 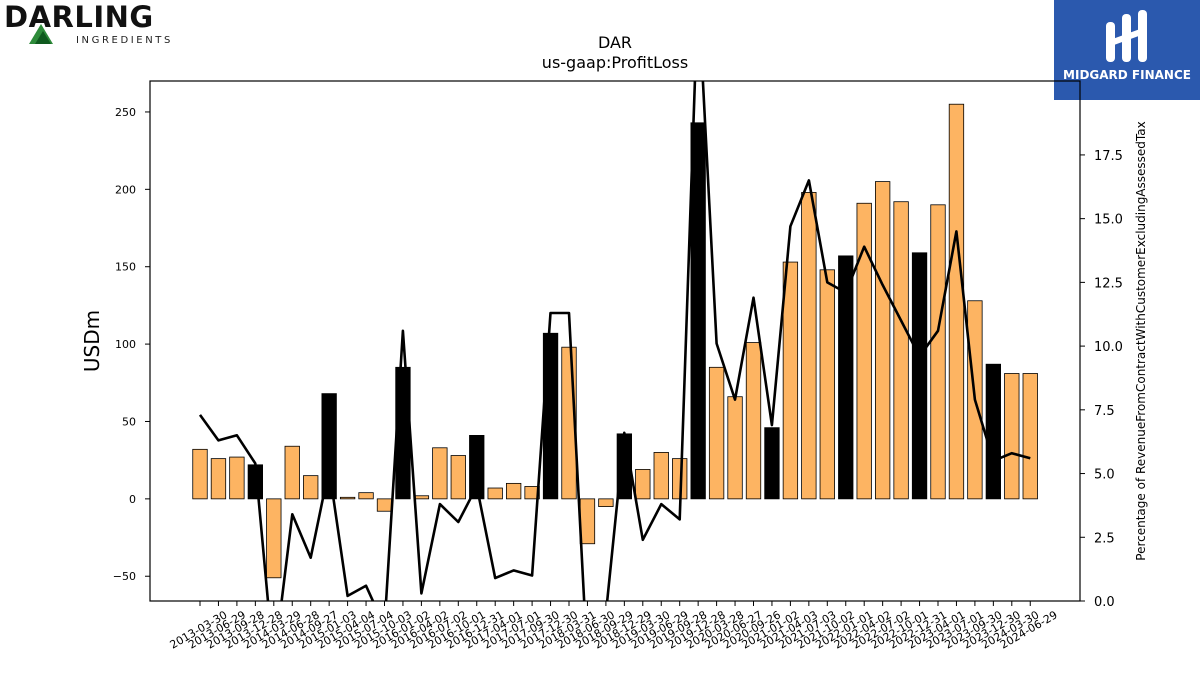 I want to click on y-axis-ticks: −50 0 50 100 150 200 250, so click(x=131, y=344).